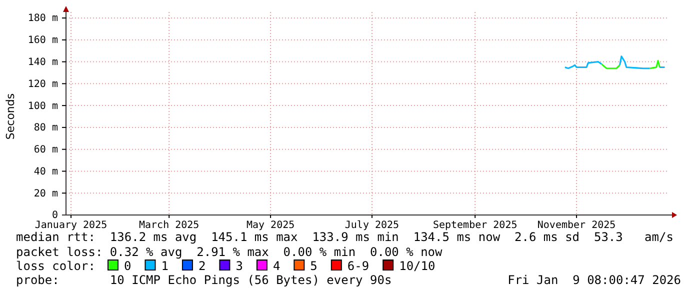 This screenshot has height=297, width=697. What do you see at coordinates (576, 226) in the screenshot?
I see `x-tick-label: November 2025` at bounding box center [576, 226].